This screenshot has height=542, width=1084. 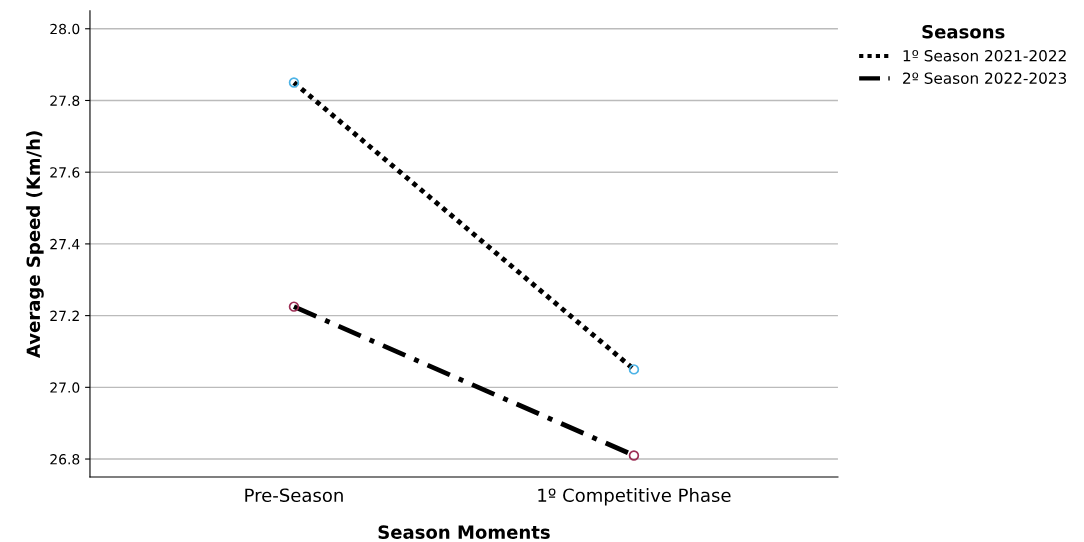 What do you see at coordinates (464, 532) in the screenshot?
I see `x-axis-title: Season Moments` at bounding box center [464, 532].